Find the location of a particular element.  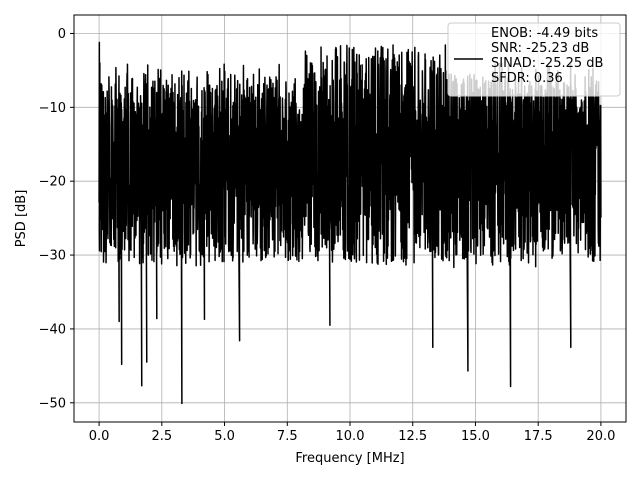

y-axis-label: PSD [dB] is located at coordinates (21, 219).